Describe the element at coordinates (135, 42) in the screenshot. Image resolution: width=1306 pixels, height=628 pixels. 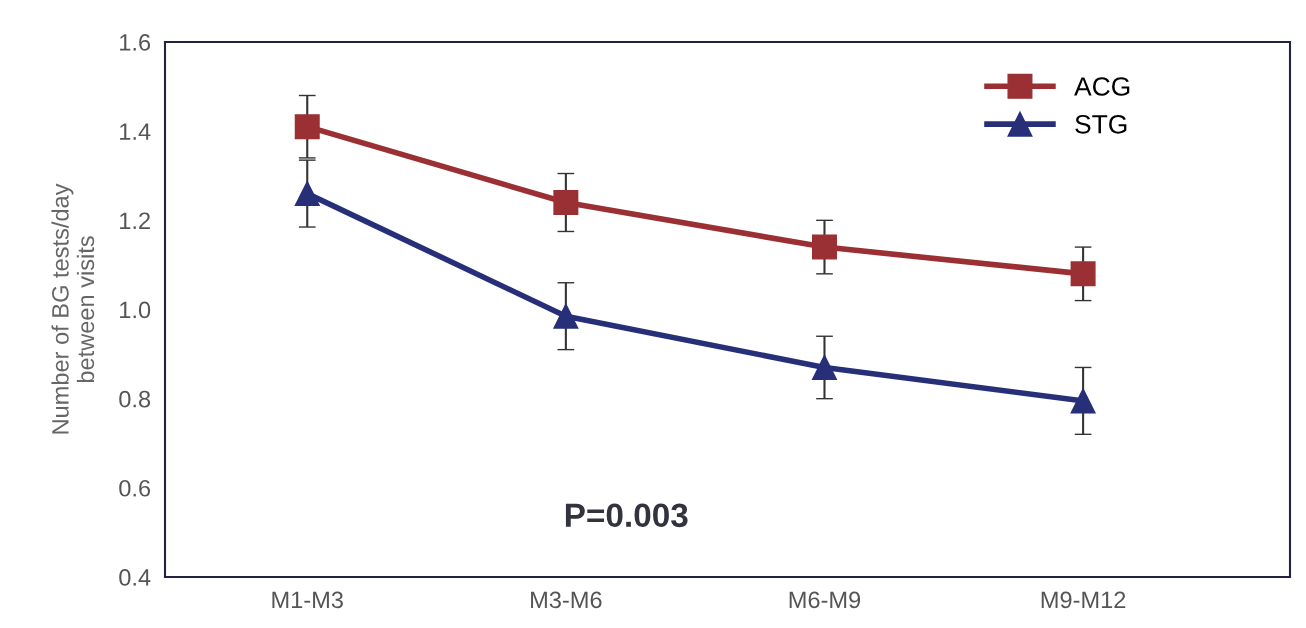
I see `y-tick-label: 1.6` at that location.